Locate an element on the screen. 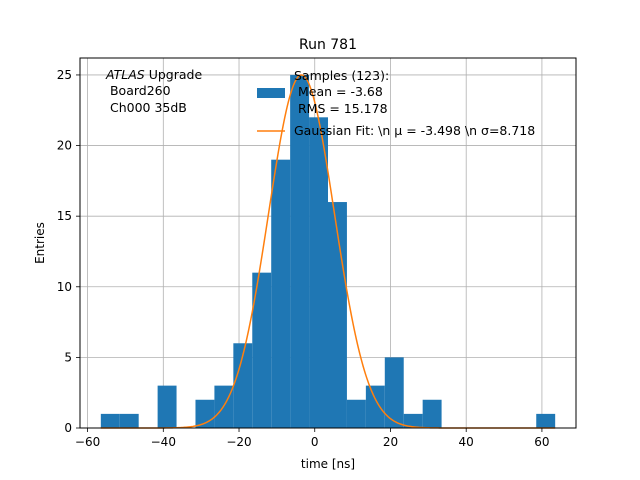  legend-samples-line2: Mean = -3.68 is located at coordinates (338, 91).